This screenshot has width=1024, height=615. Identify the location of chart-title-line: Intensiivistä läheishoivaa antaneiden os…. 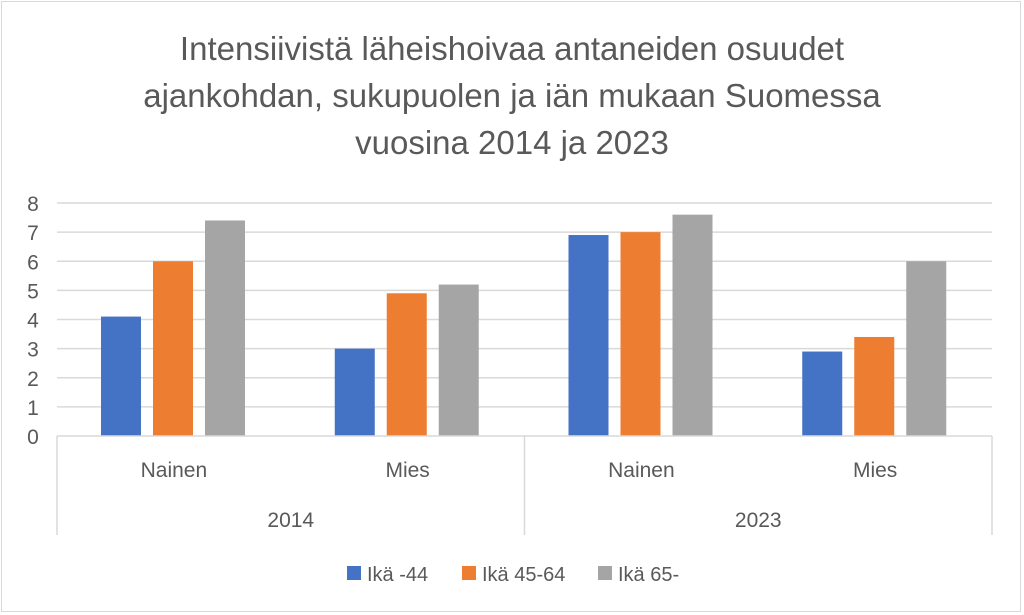
(512, 48).